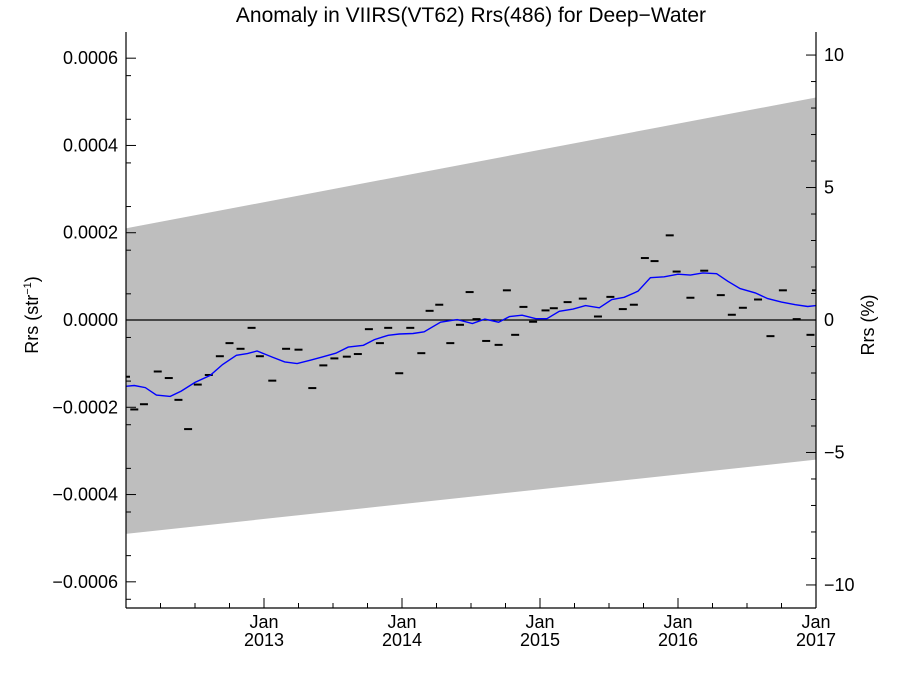  What do you see at coordinates (678, 640) in the screenshot?
I see `x-tick-label-year: 2016` at bounding box center [678, 640].